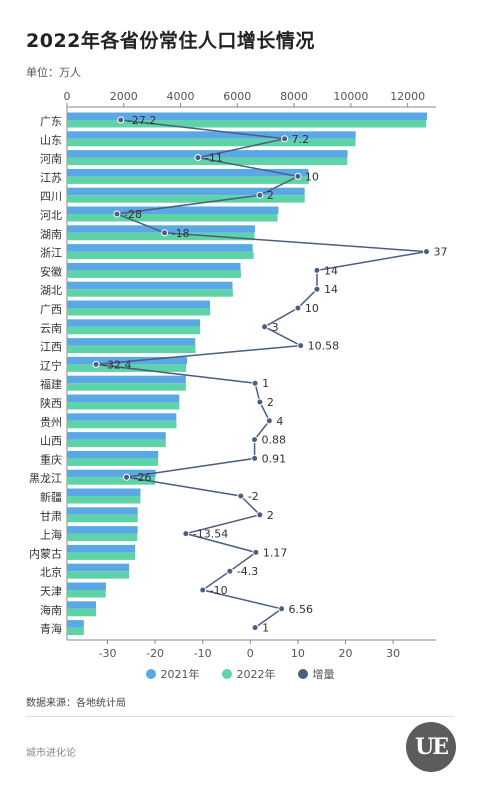 The height and width of the screenshot is (800, 480). I want to click on category-label: 青海, so click(51, 629).